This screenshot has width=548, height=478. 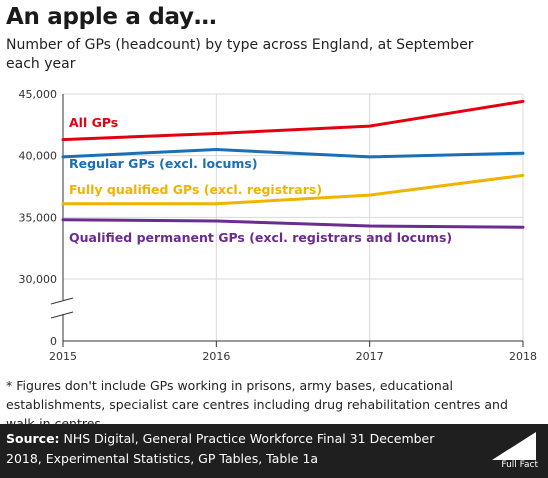 What do you see at coordinates (514, 446) in the screenshot?
I see `full-fact-logo-icon` at bounding box center [514, 446].